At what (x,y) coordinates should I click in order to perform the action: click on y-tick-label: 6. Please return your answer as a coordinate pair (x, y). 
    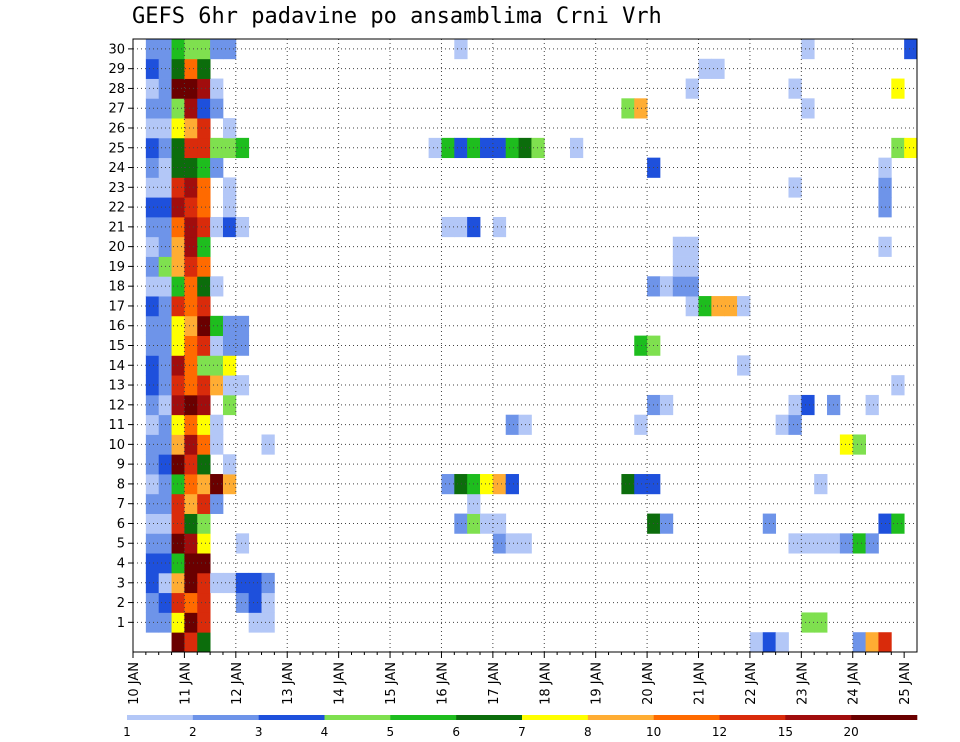
    Looking at the image, I should click on (121, 524).